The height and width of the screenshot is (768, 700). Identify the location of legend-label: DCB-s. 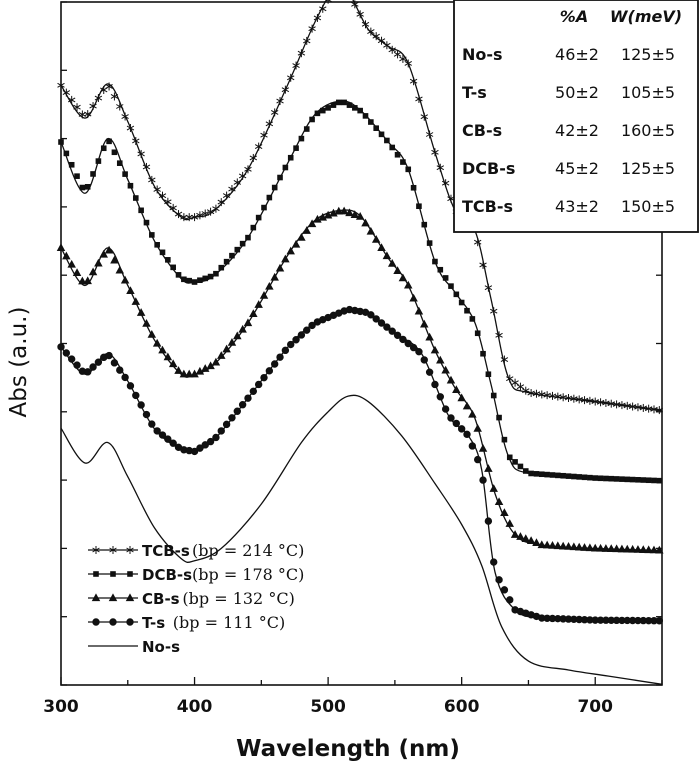
(167, 575).